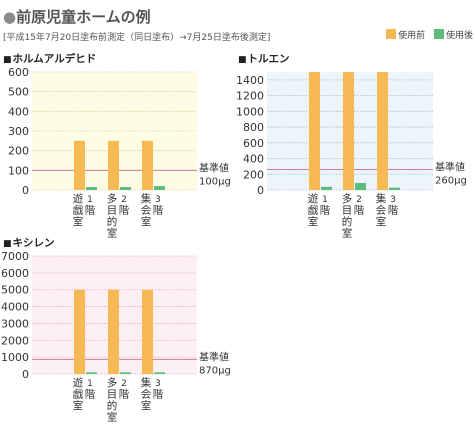 The height and width of the screenshot is (425, 475). What do you see at coordinates (78, 382) in the screenshot?
I see `xylene-category-label-char: 遊` at bounding box center [78, 382].